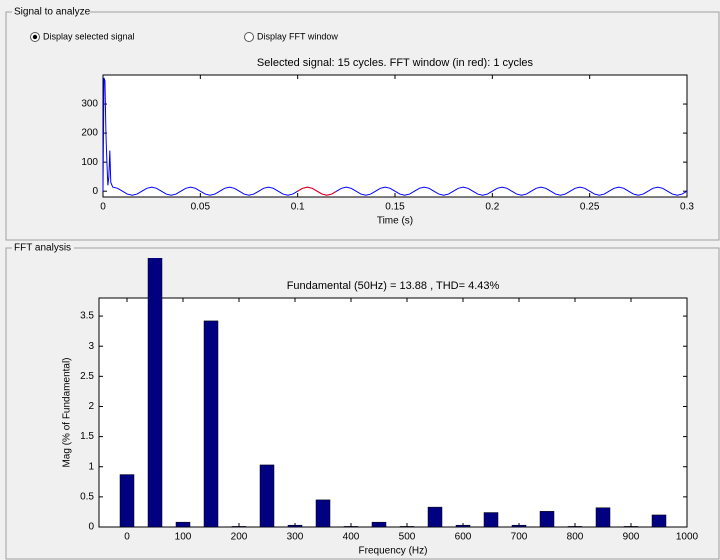 The height and width of the screenshot is (560, 720). Describe the element at coordinates (89, 133) in the screenshot. I see `y-tick-label: 200` at that location.